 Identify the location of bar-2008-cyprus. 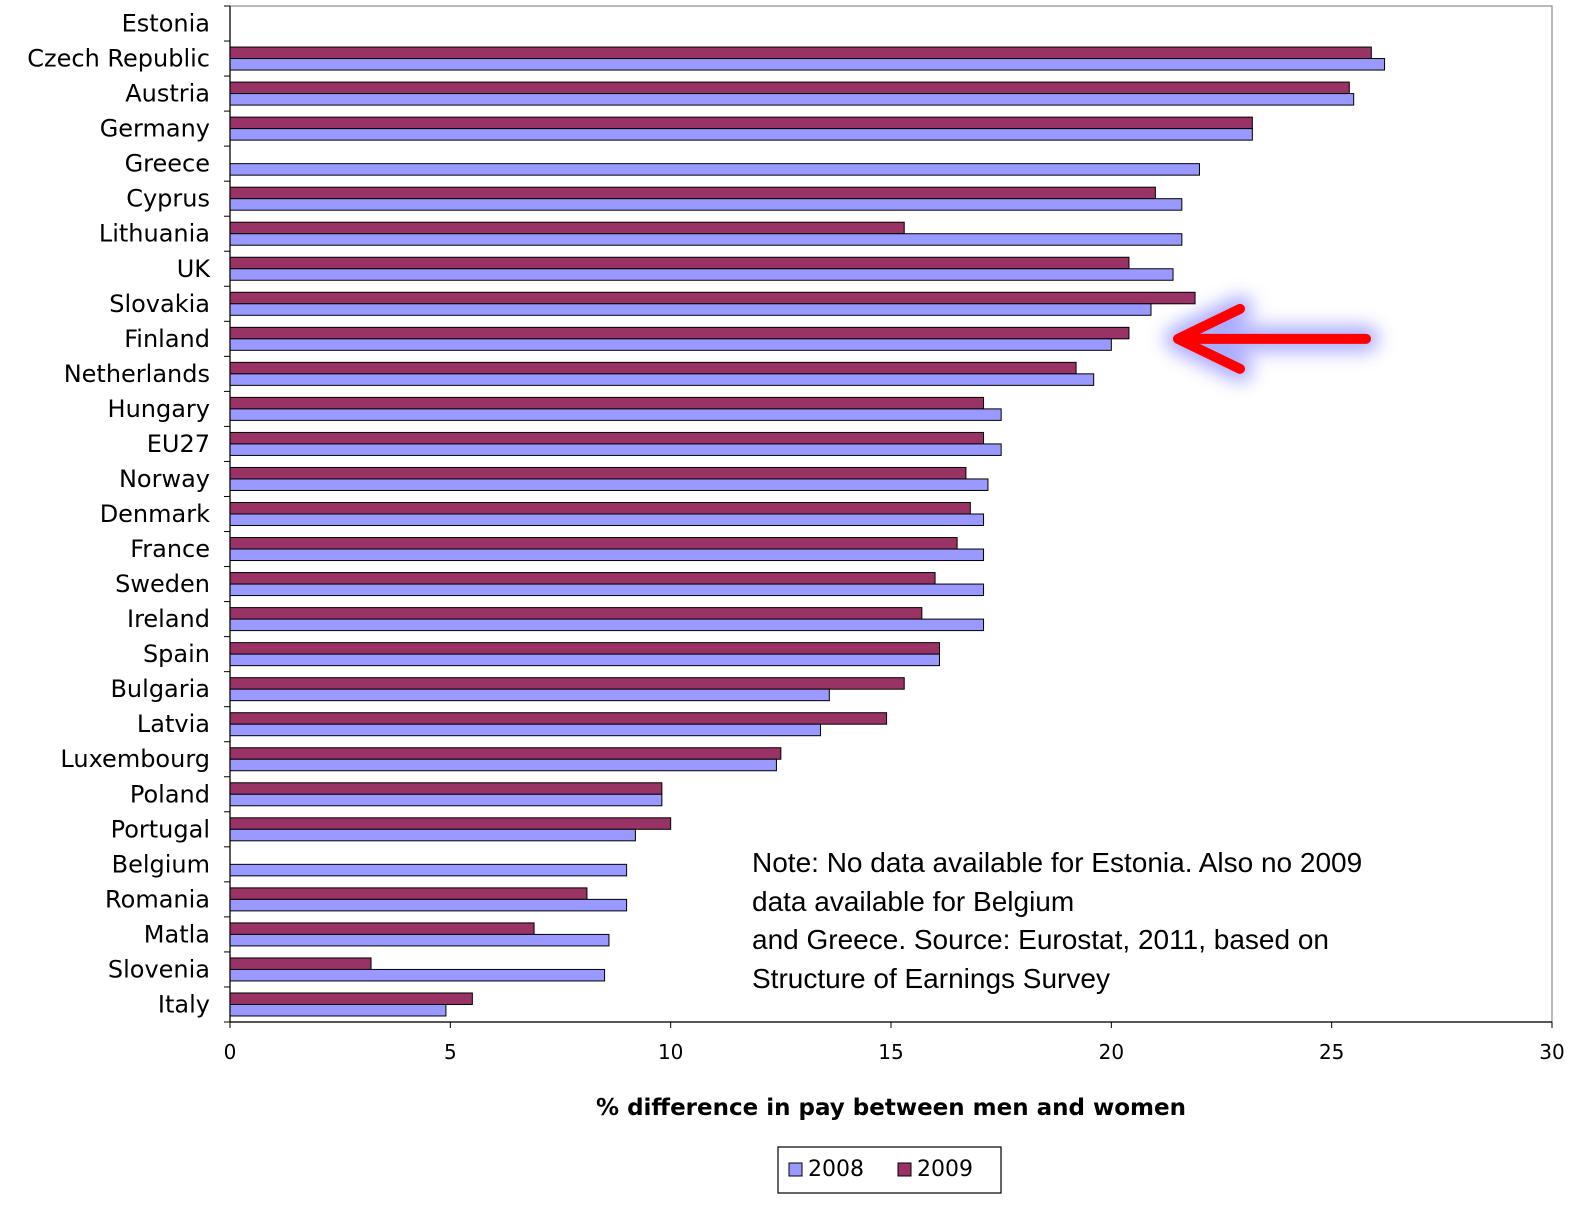
(706, 204).